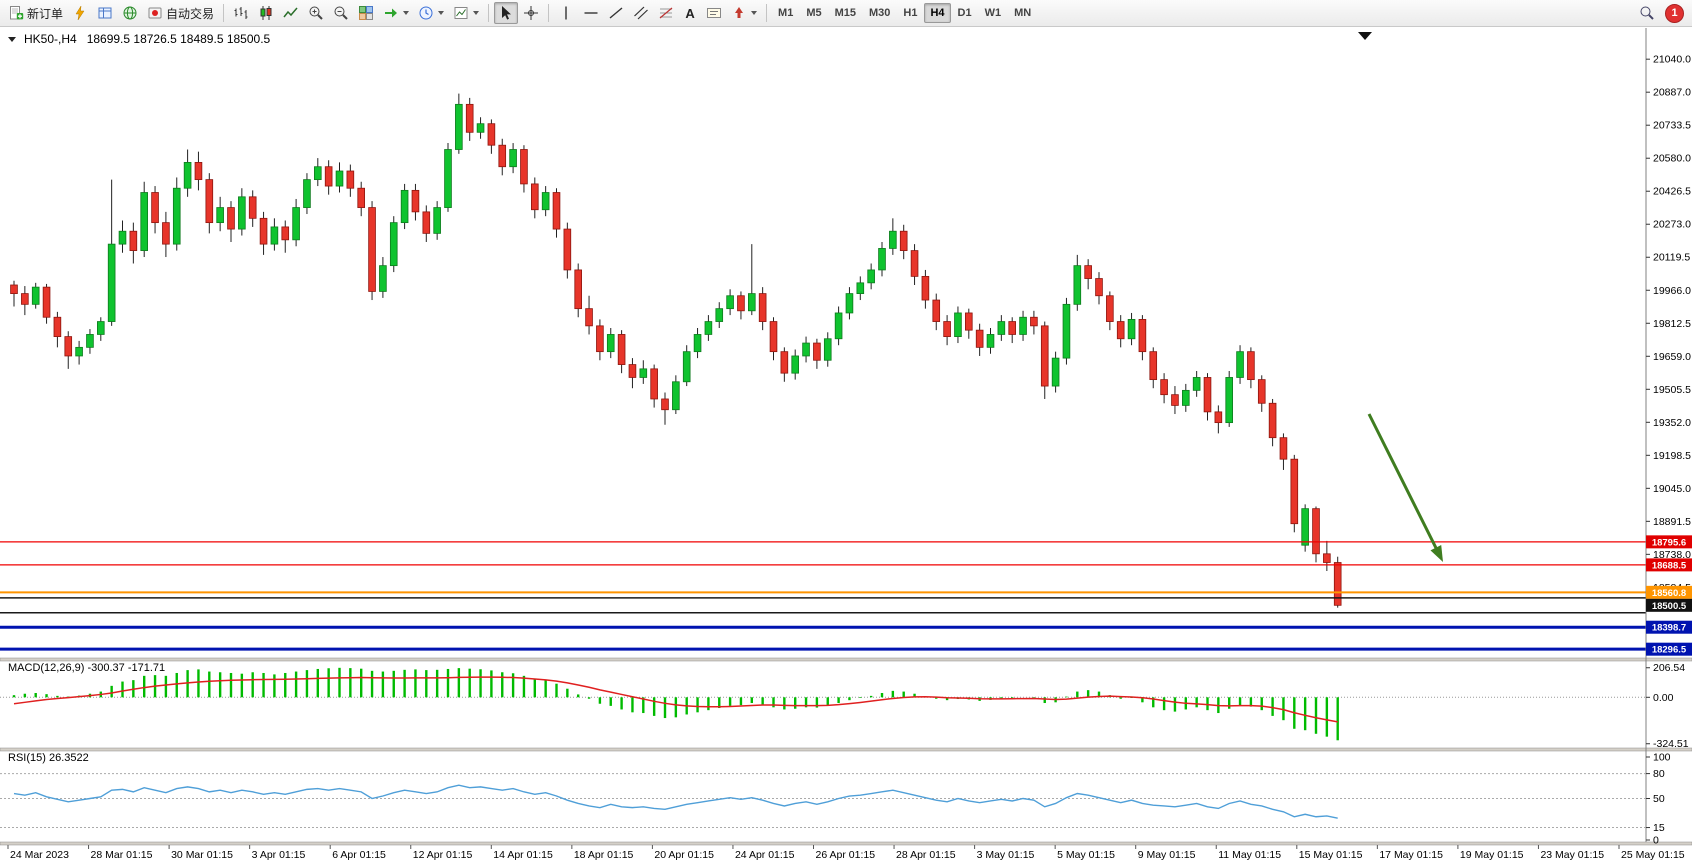 Image resolution: width=1692 pixels, height=864 pixels. Describe the element at coordinates (690, 13) in the screenshot. I see `text-button: A` at that location.